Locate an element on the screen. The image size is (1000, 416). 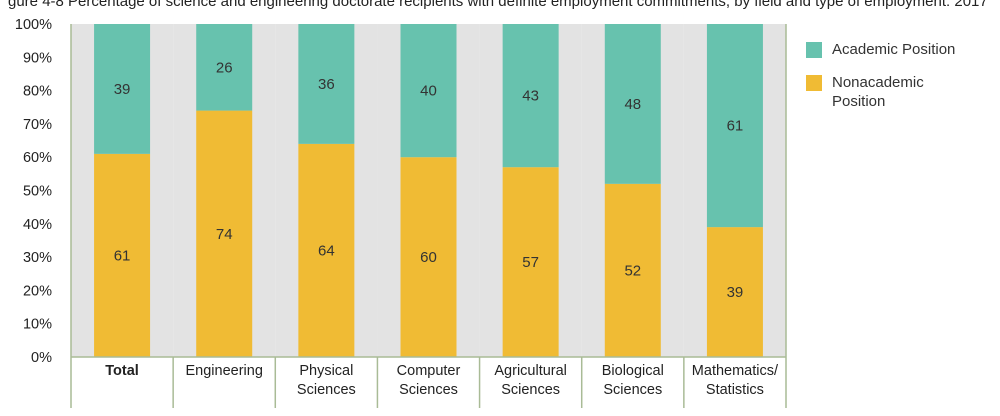
data-label-nonacademic-position-physical-sciences: 64 is located at coordinates (326, 250).